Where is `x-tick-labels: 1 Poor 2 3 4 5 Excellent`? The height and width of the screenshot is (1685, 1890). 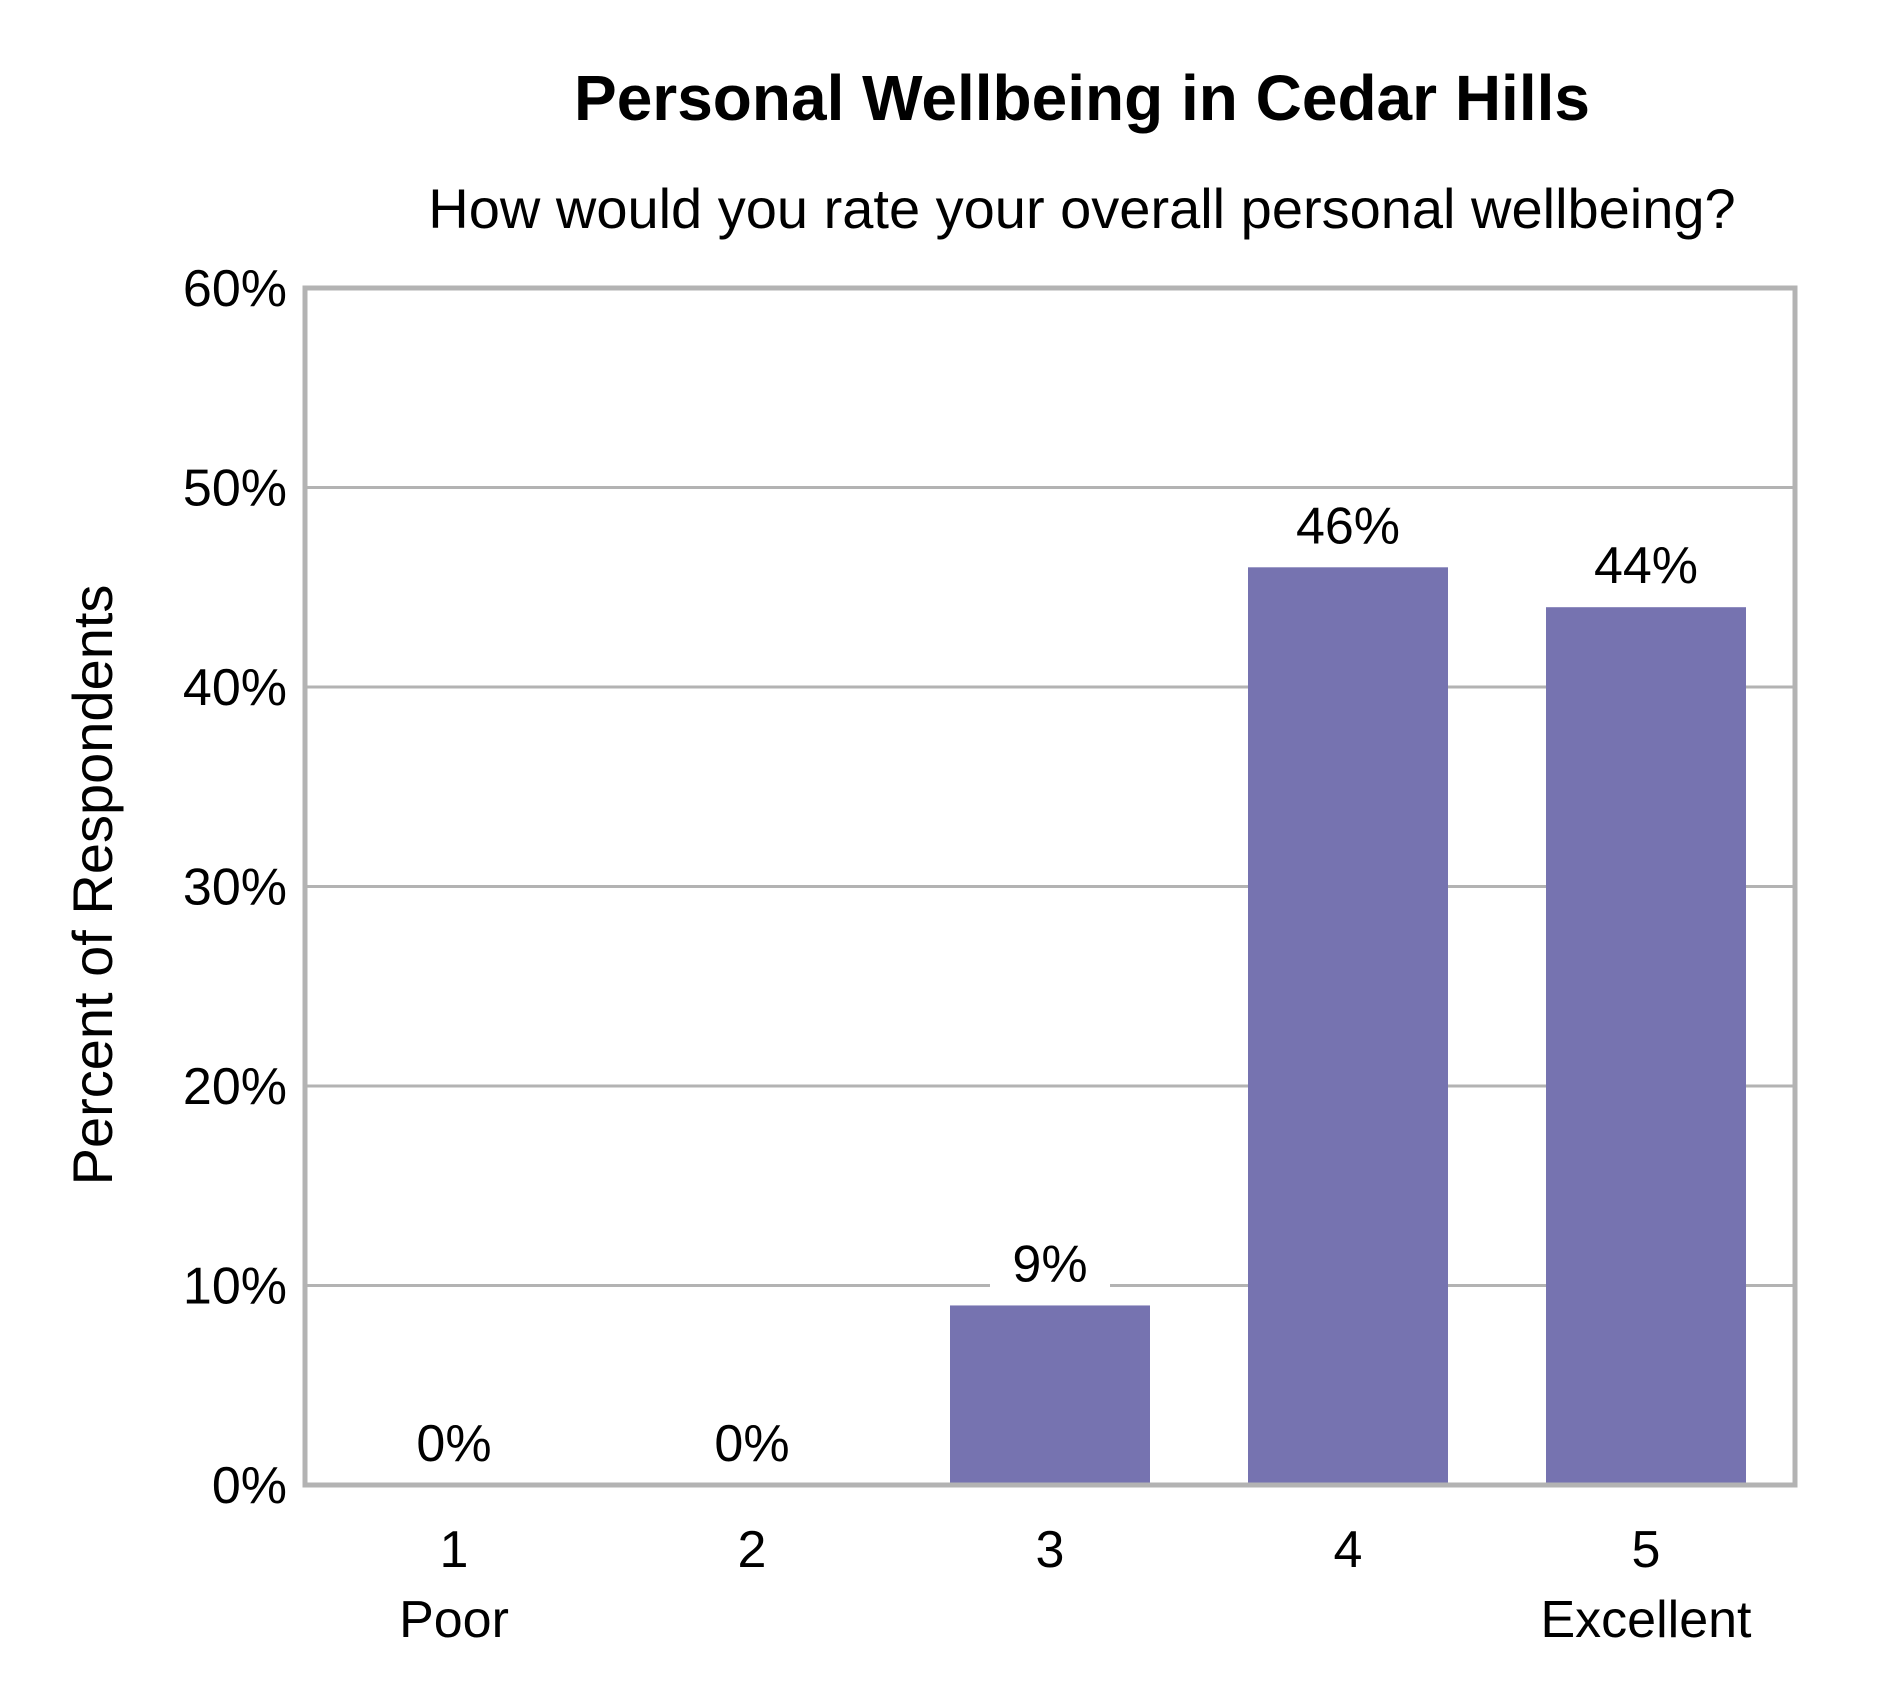
x-tick-labels: 1 Poor 2 3 4 5 Excellent is located at coordinates (1075, 1585).